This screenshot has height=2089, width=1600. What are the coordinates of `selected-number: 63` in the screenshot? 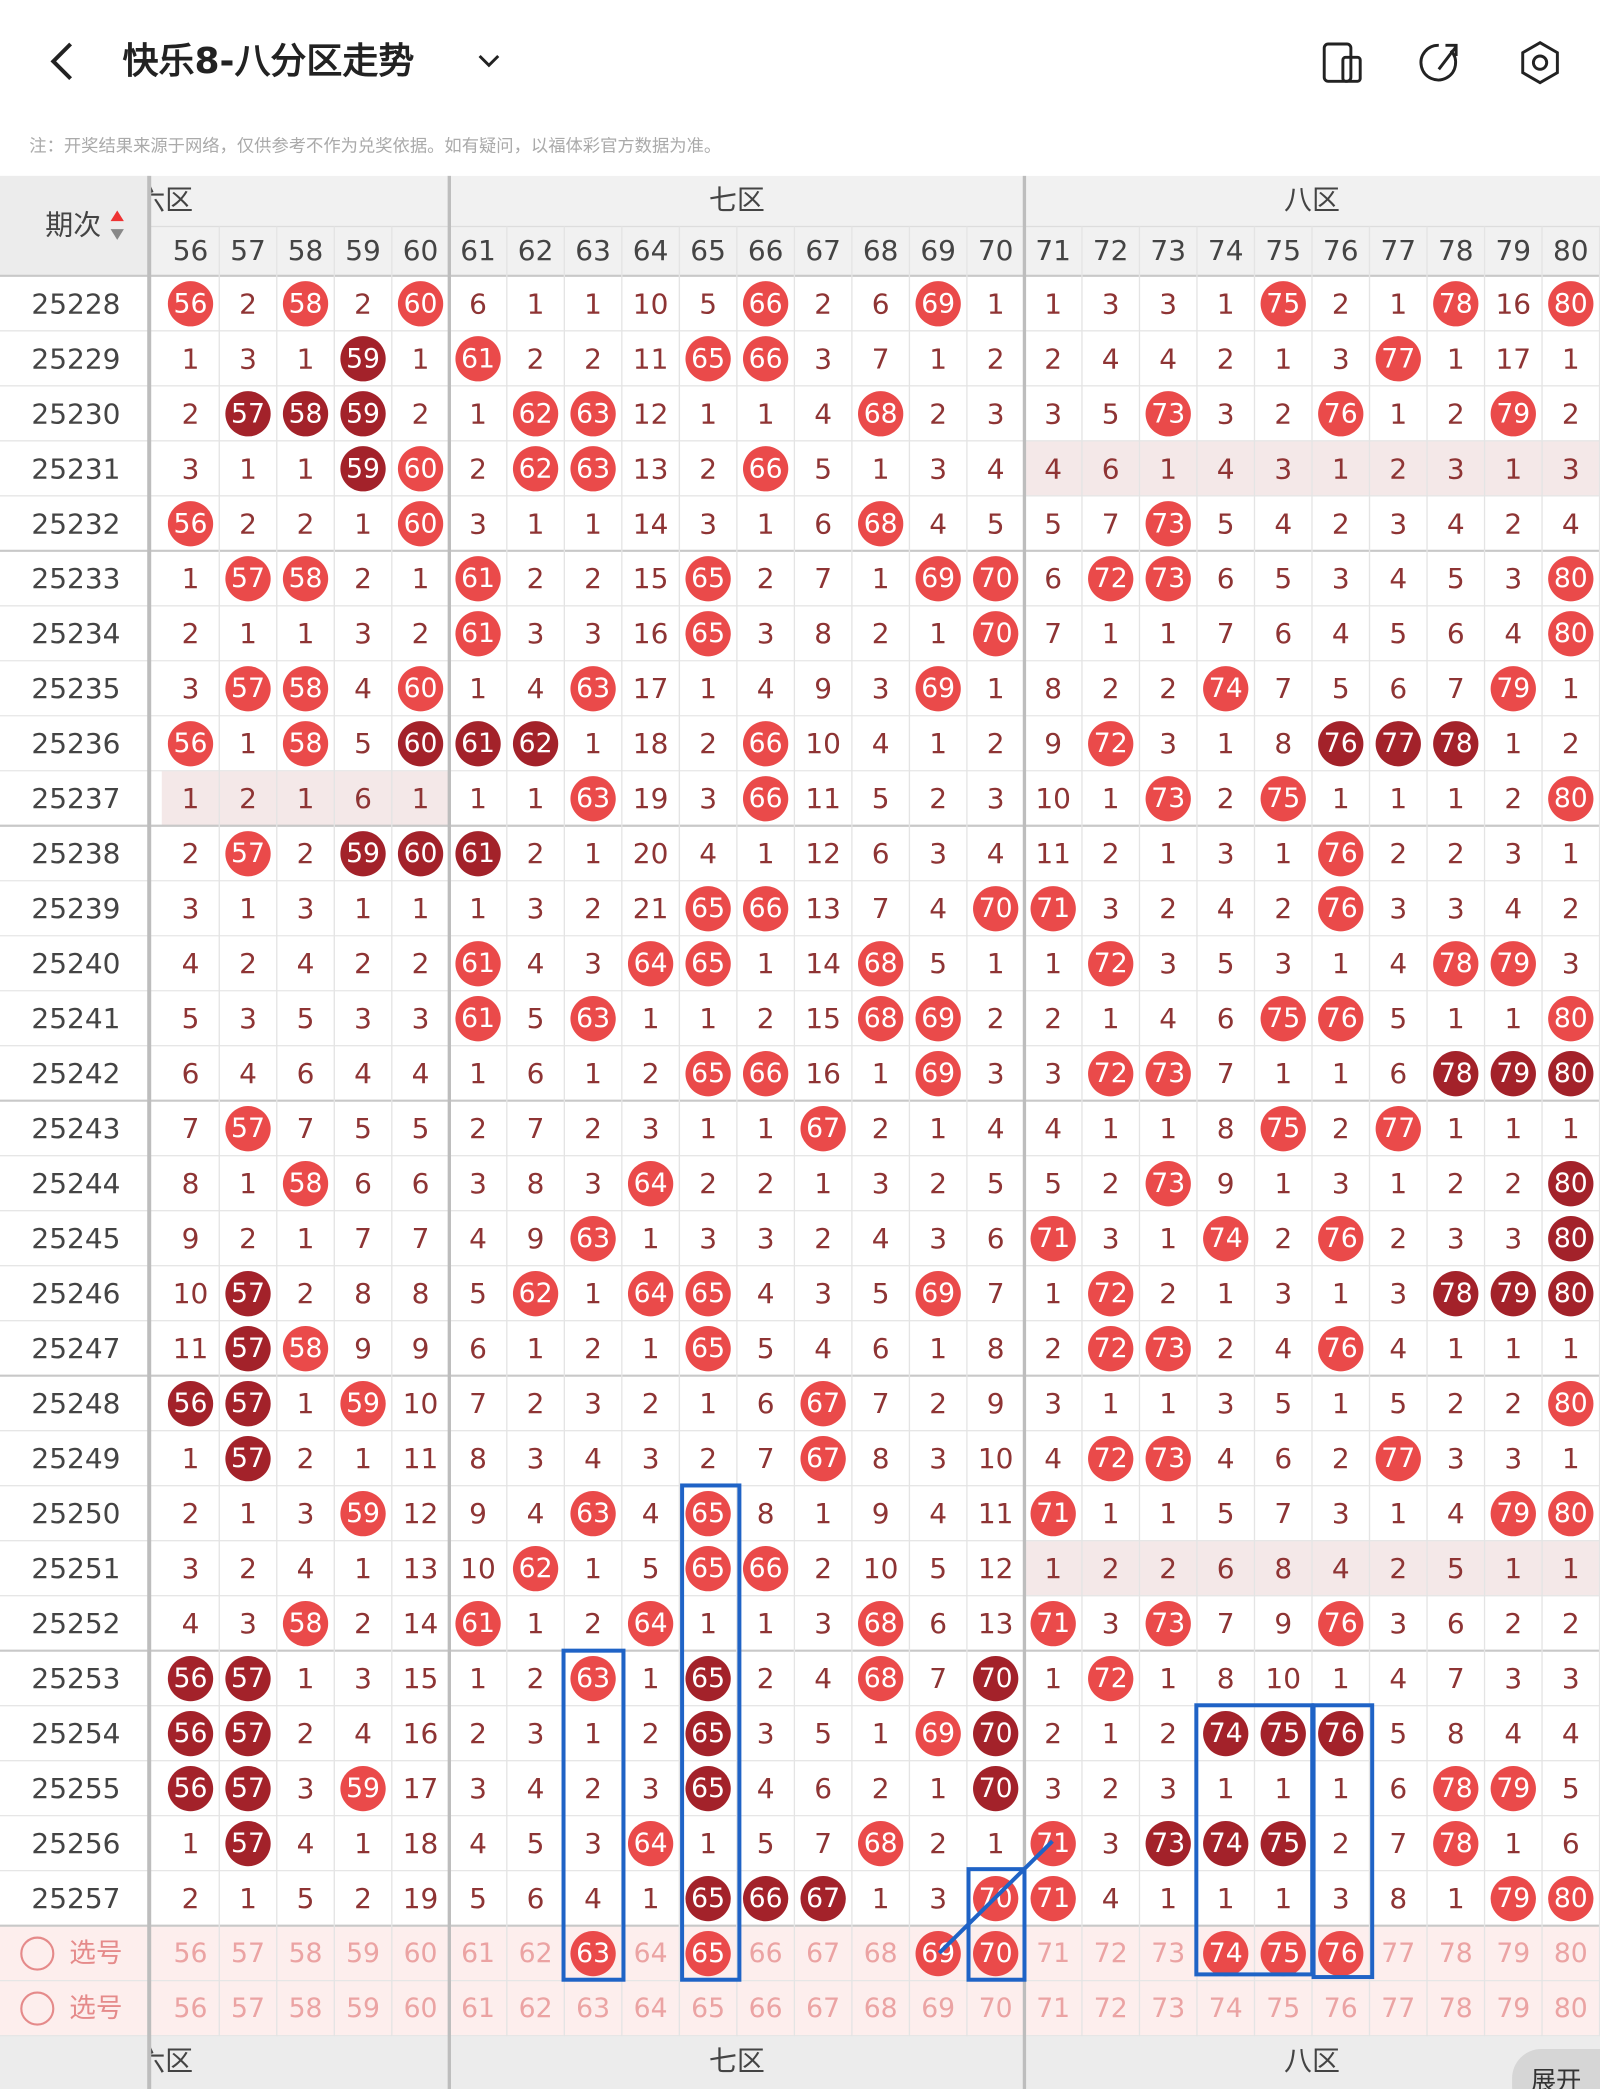 It's located at (593, 1953).